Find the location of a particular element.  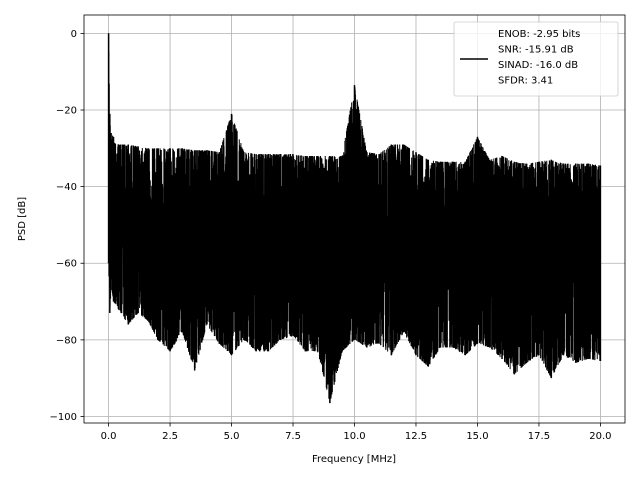

legend-line-text: SINAD: -16.0 dB is located at coordinates (538, 65).